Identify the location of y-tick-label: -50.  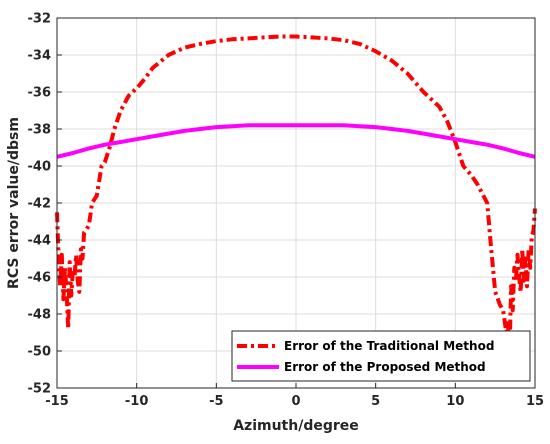
(40, 352).